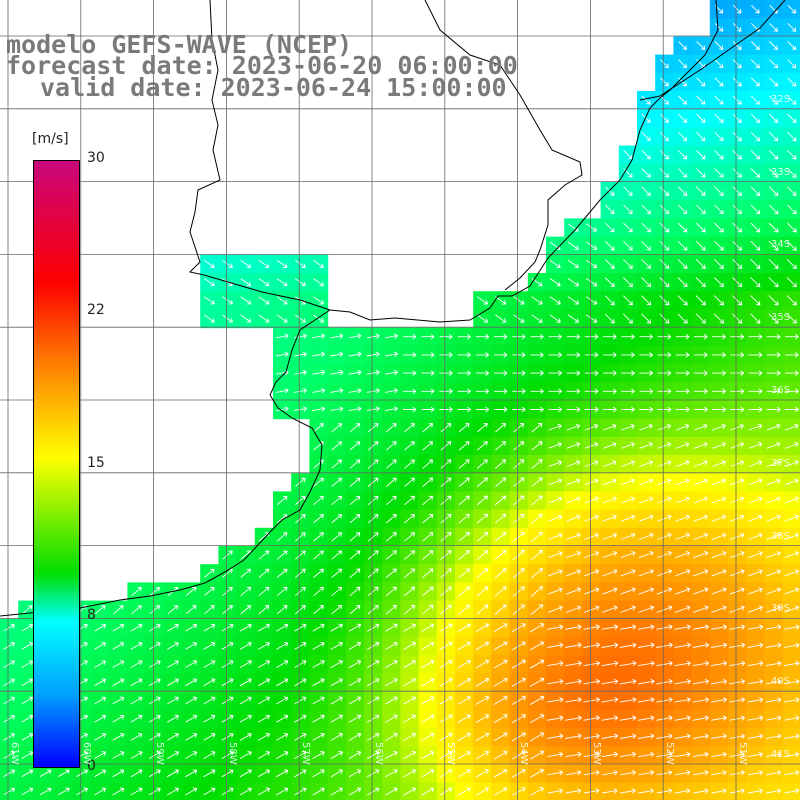 The height and width of the screenshot is (800, 800). What do you see at coordinates (503, 145) in the screenshot?
I see `coastline-lagoon` at bounding box center [503, 145].